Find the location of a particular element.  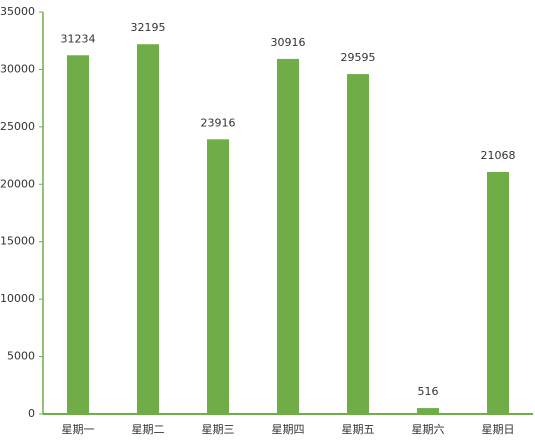

data-label: 29595 is located at coordinates (358, 57).